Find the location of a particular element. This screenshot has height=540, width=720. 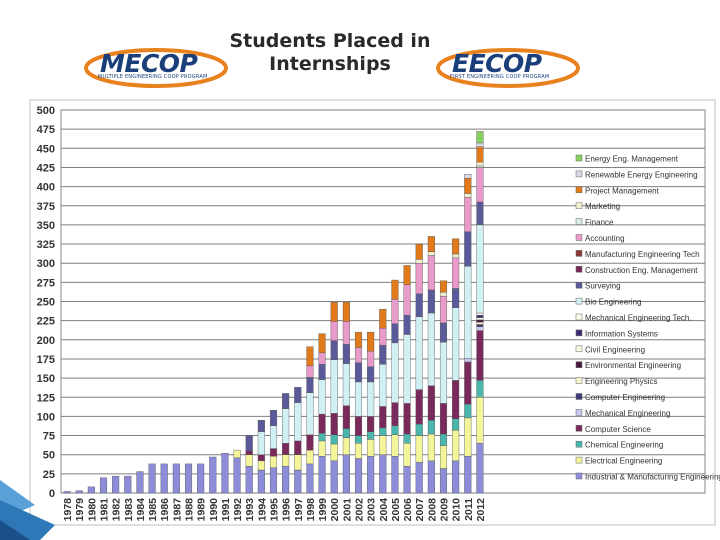

x-tick-label: 2004 is located at coordinates (384, 510).